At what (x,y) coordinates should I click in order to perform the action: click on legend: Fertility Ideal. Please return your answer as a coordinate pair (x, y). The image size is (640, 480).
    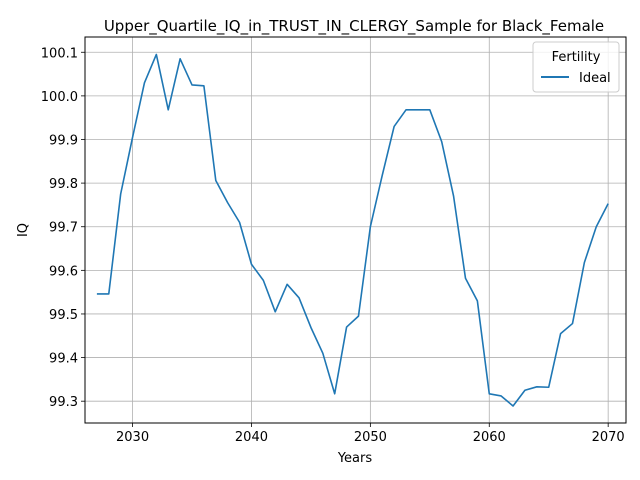
    Looking at the image, I should click on (576, 67).